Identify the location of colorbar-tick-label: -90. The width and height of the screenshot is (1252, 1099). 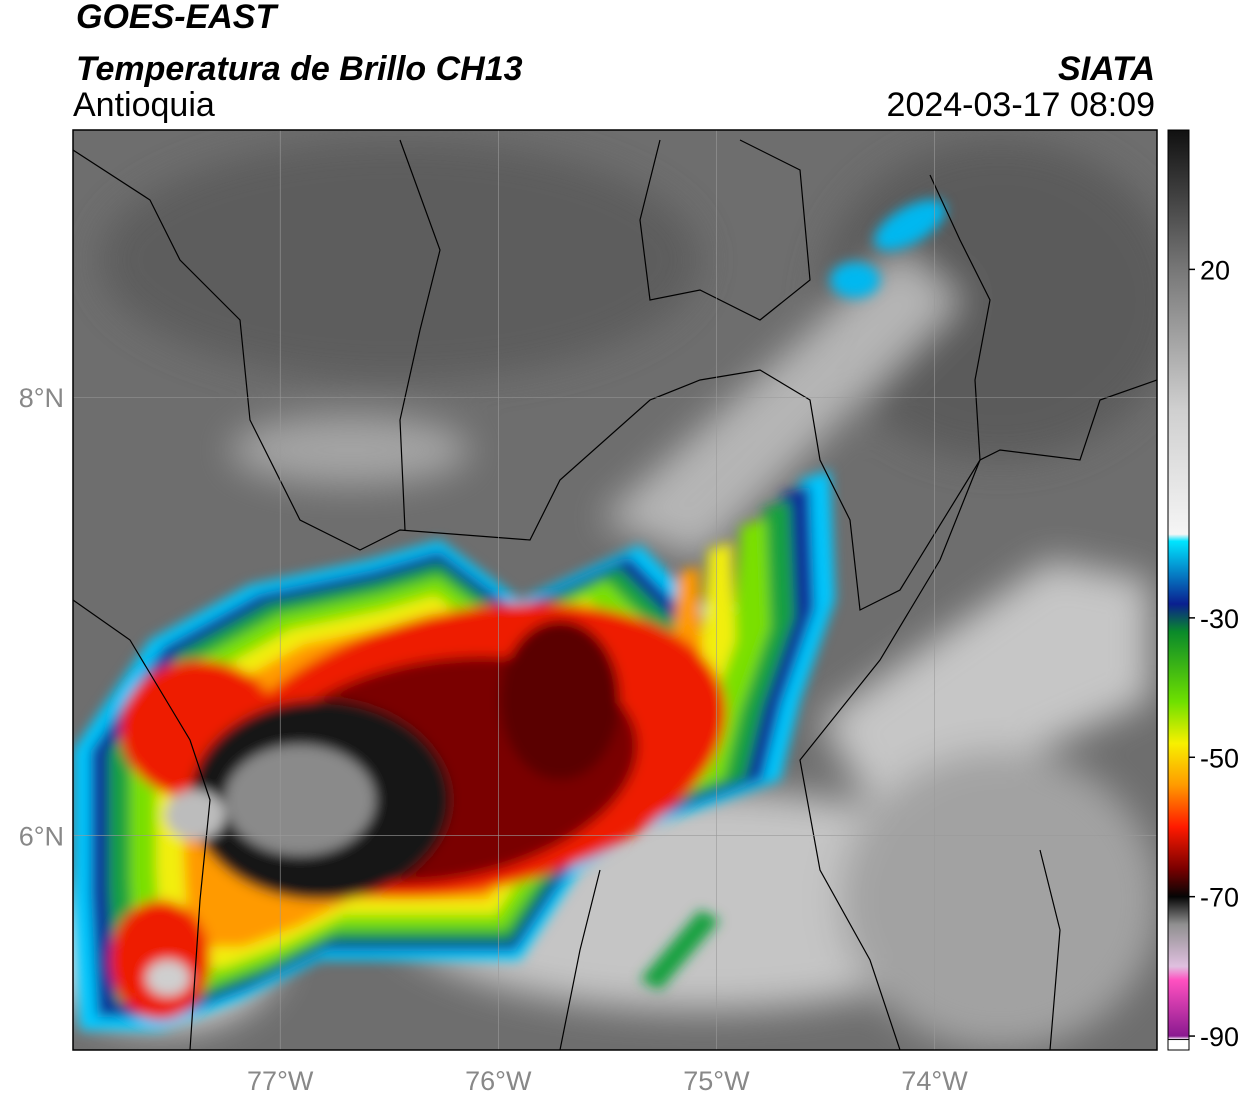
(1219, 1037).